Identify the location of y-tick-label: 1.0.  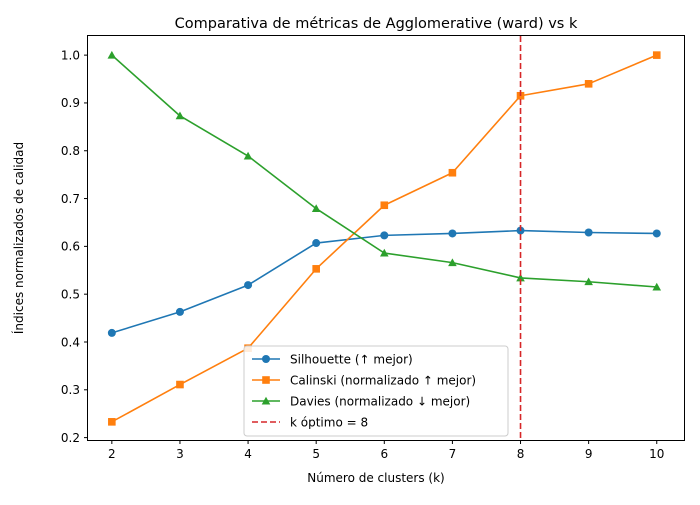
(70, 55).